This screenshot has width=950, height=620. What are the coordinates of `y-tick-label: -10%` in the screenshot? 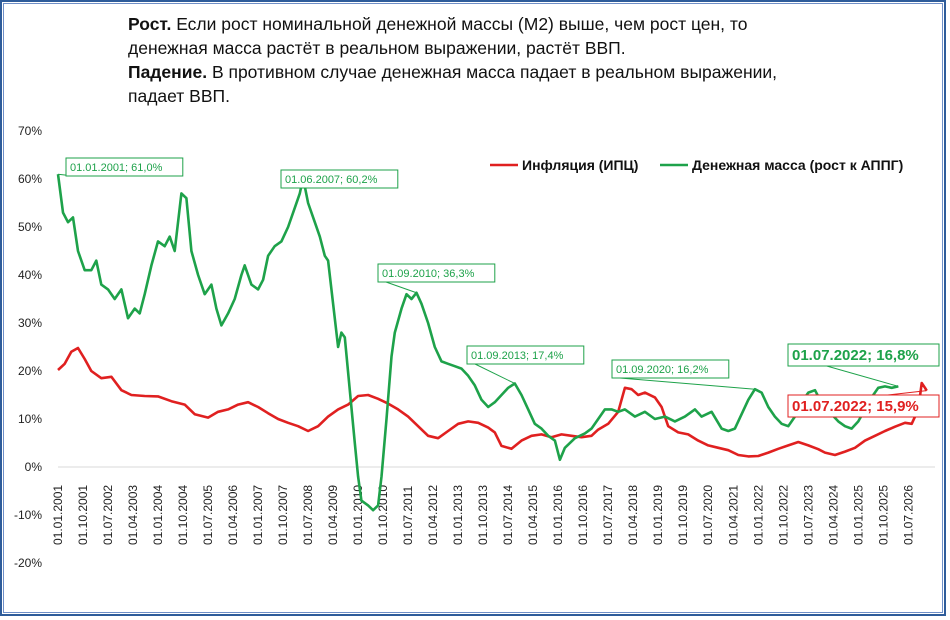 It's located at (28, 515).